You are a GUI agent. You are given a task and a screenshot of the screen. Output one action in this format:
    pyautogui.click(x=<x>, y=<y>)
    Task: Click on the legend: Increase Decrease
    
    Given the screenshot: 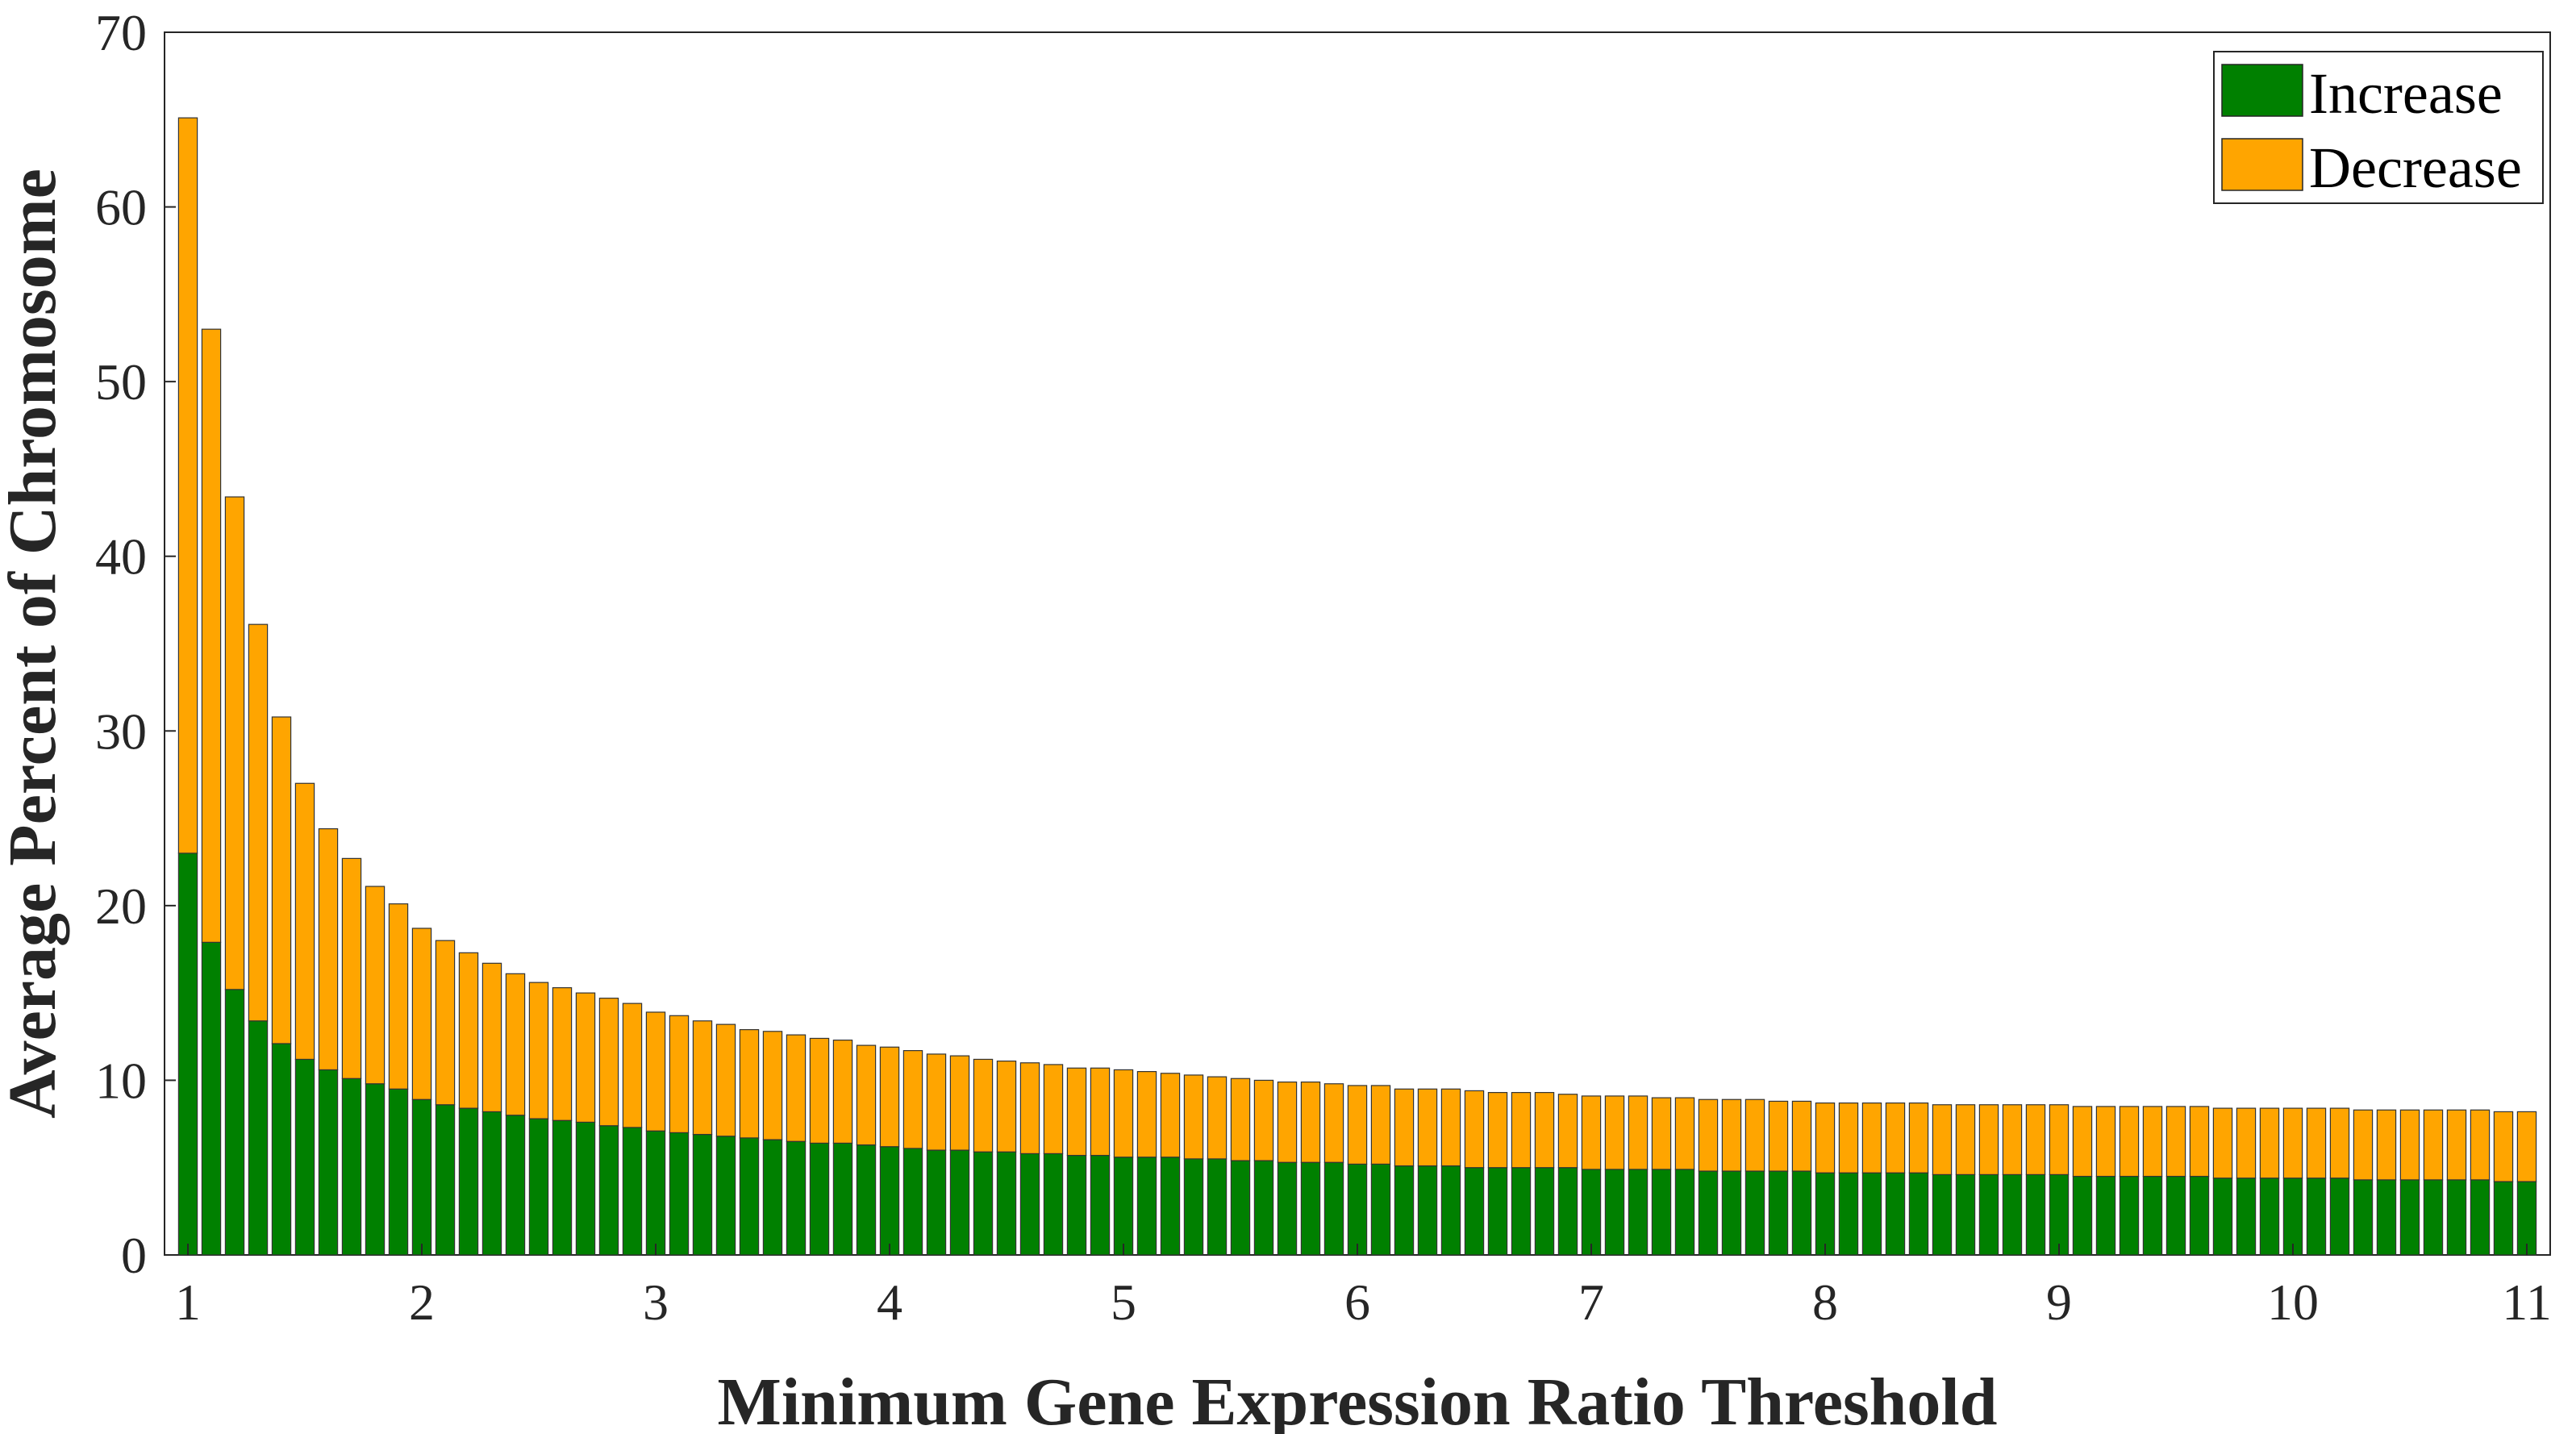 What is the action you would take?
    pyautogui.click(x=2378, y=128)
    